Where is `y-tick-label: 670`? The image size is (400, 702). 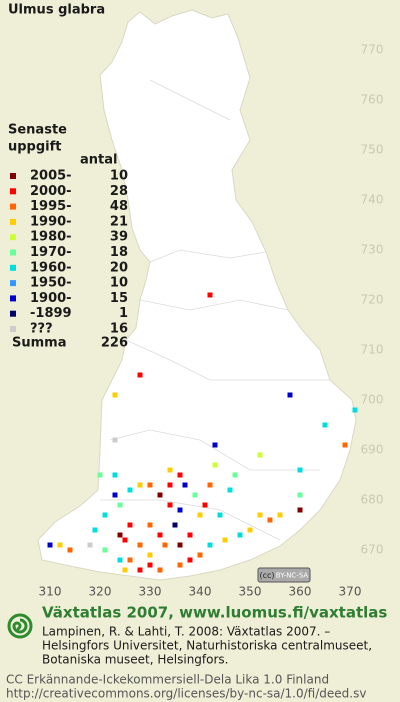
y-tick-label: 670 is located at coordinates (372, 550).